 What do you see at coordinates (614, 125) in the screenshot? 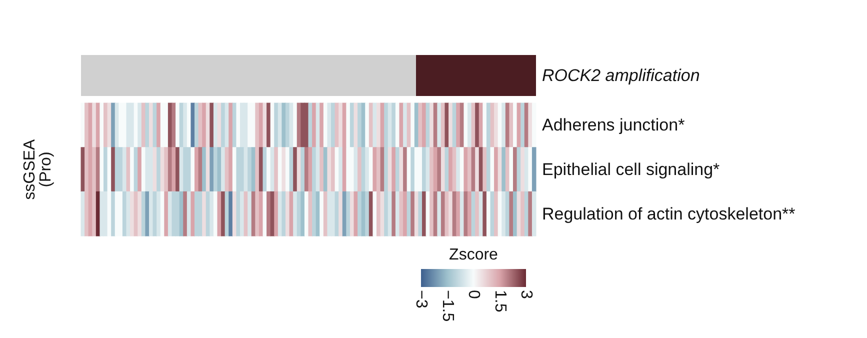
I see `y-tick-label: Adherens junction*` at bounding box center [614, 125].